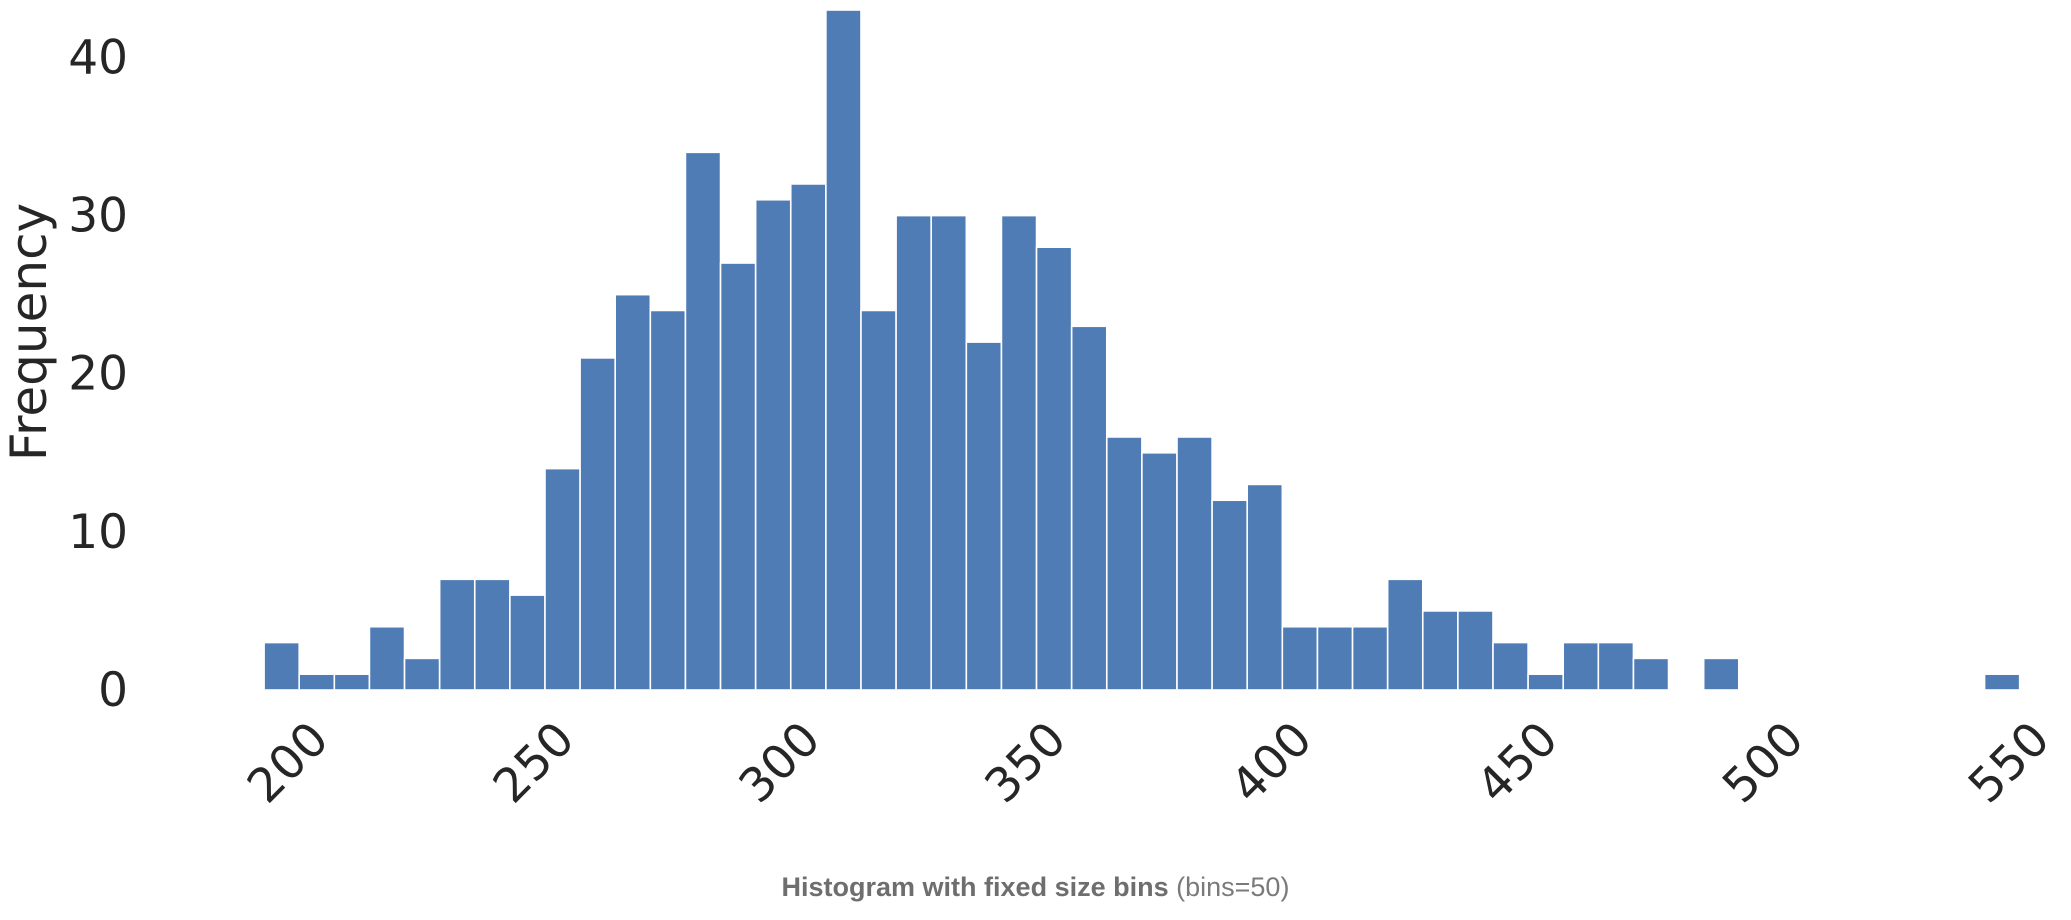 Image resolution: width=2071 pixels, height=920 pixels. Describe the element at coordinates (288, 763) in the screenshot. I see `x-tick-label: 200` at that location.